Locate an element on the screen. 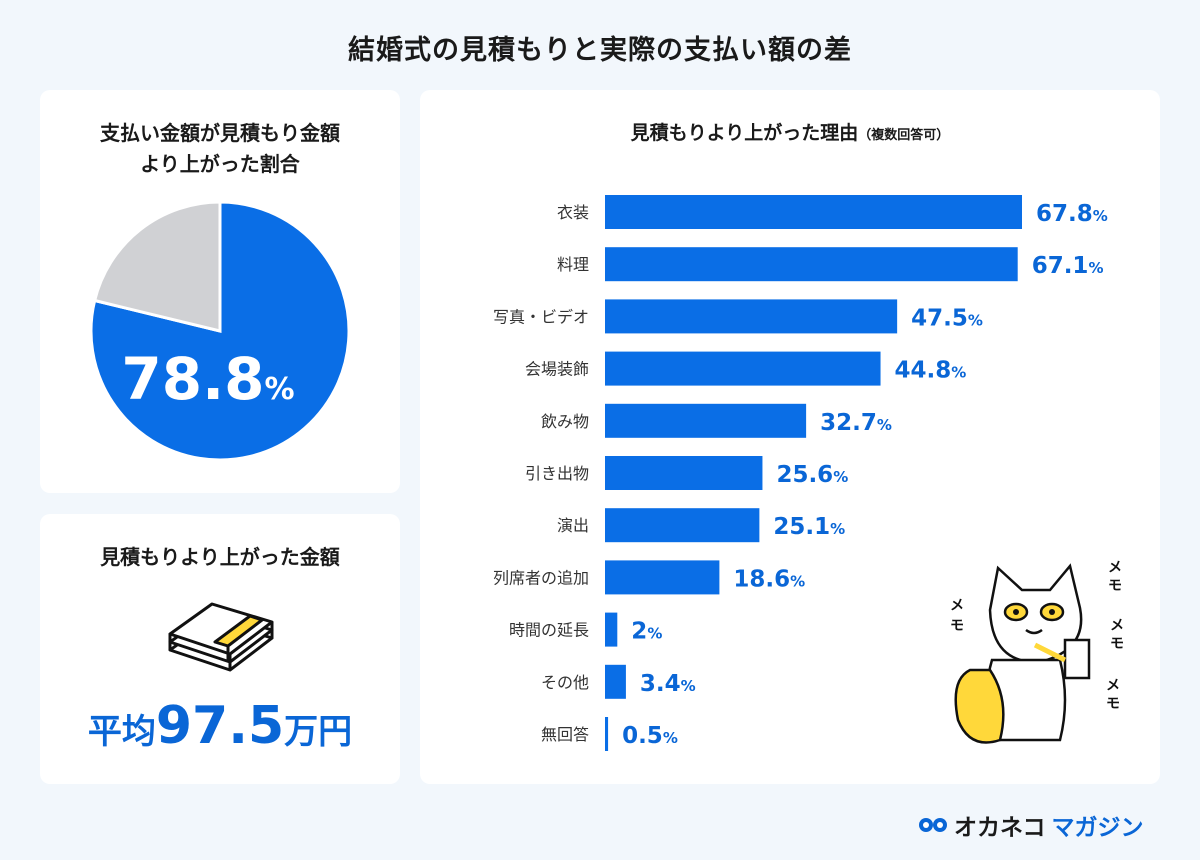 The image size is (1200, 860). money-bundle-icon is located at coordinates (221, 637).